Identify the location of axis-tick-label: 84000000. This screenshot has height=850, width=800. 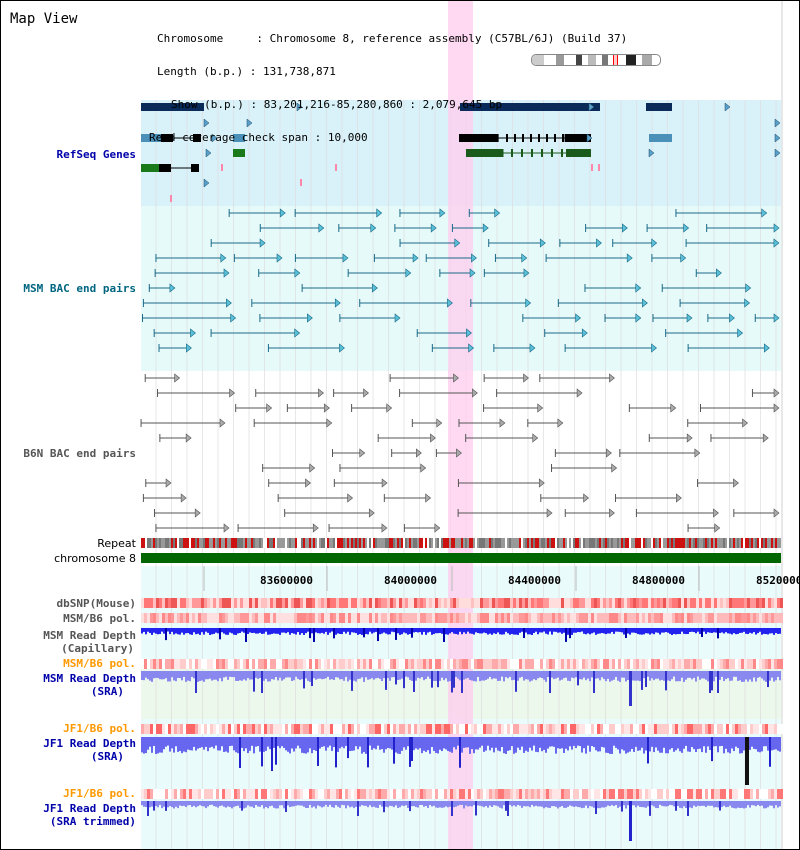
(410, 580).